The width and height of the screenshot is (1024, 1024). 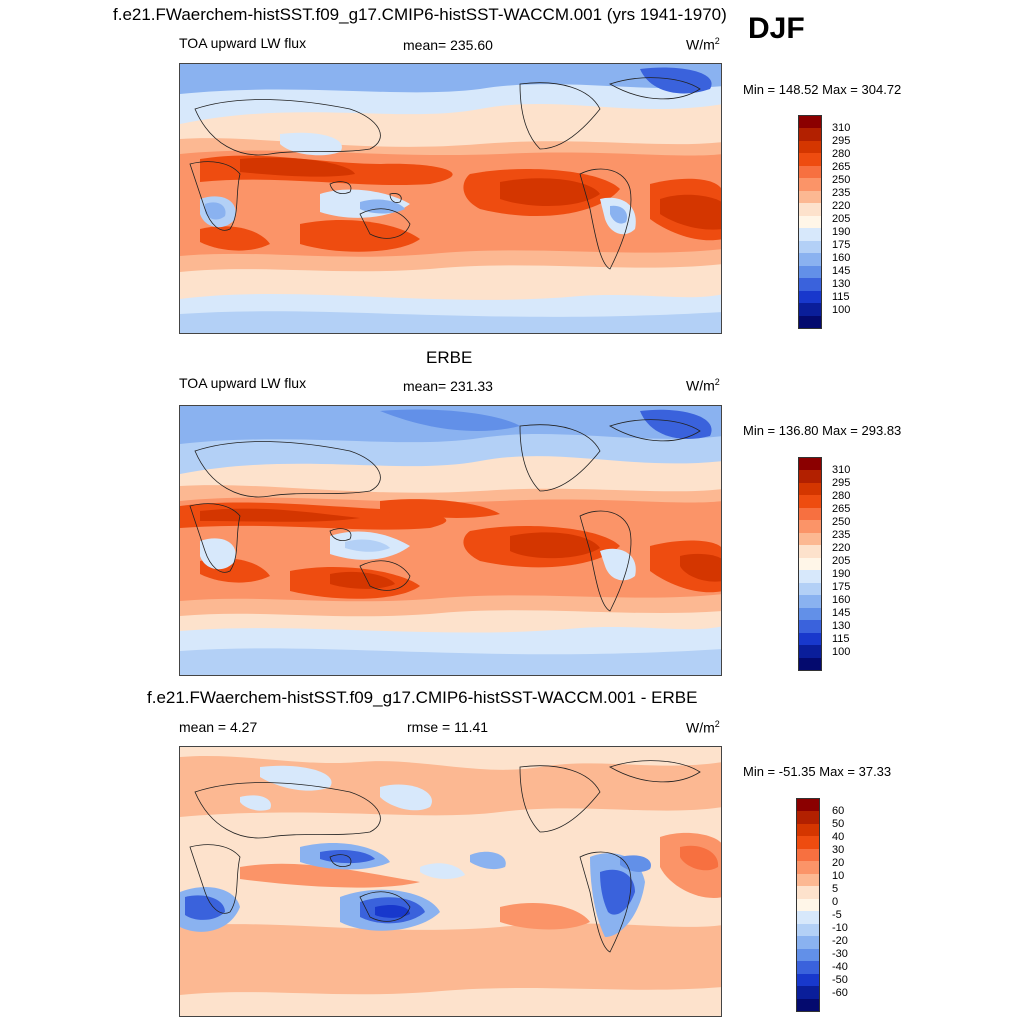 What do you see at coordinates (841, 626) in the screenshot?
I see `panel2-tick: 130` at bounding box center [841, 626].